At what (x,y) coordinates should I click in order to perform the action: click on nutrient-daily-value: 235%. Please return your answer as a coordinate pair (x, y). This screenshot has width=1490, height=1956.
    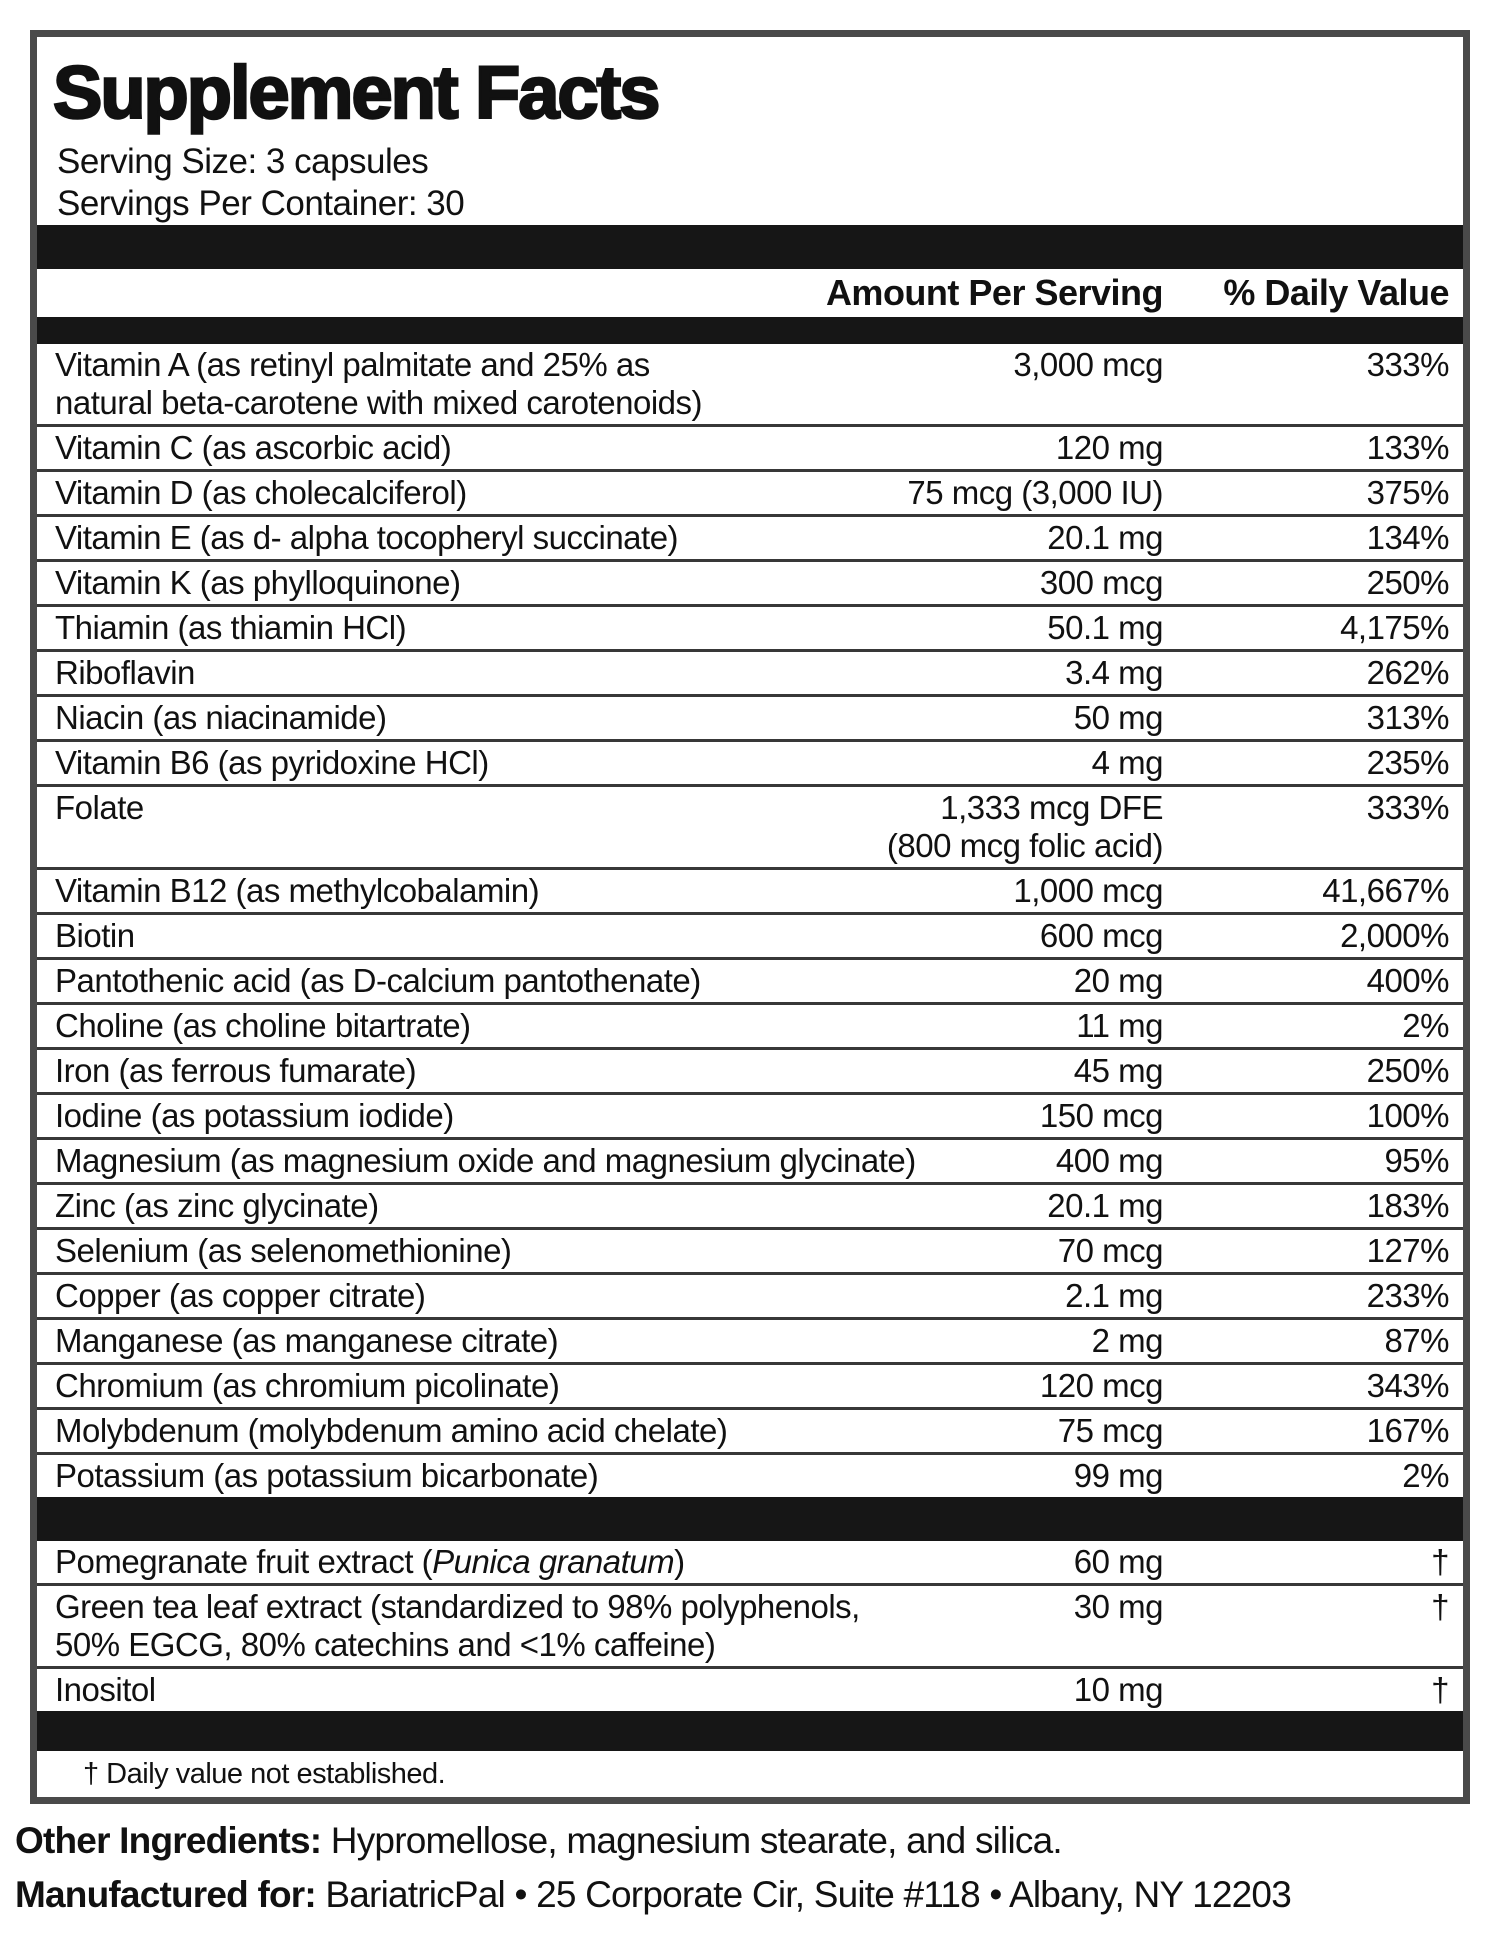
    Looking at the image, I should click on (1408, 762).